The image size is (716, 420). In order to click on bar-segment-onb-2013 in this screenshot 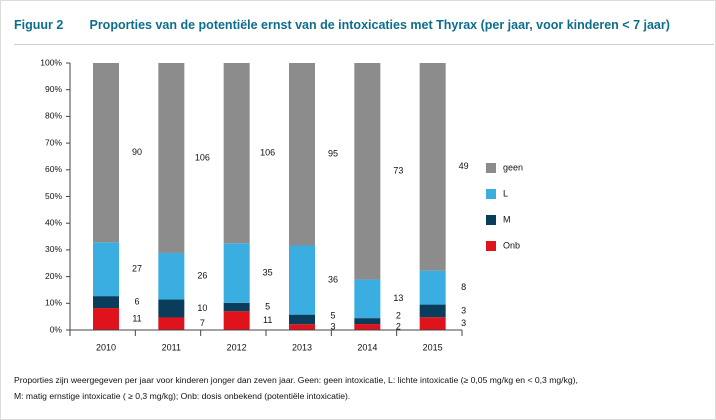, I will do `click(302, 327)`.